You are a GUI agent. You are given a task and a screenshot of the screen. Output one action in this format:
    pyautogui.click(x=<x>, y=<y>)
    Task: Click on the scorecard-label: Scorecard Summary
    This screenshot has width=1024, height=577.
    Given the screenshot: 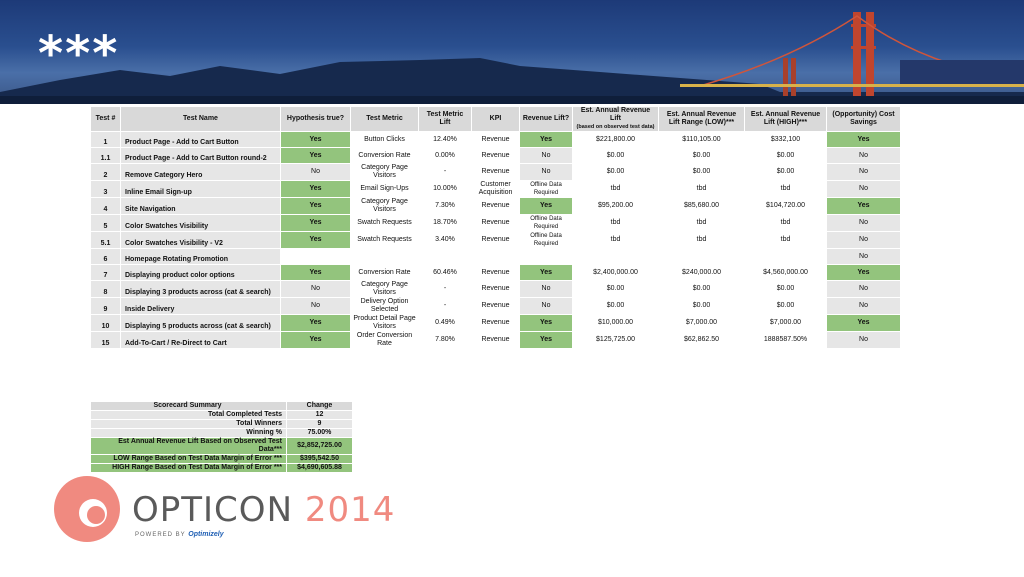 What is the action you would take?
    pyautogui.click(x=188, y=406)
    